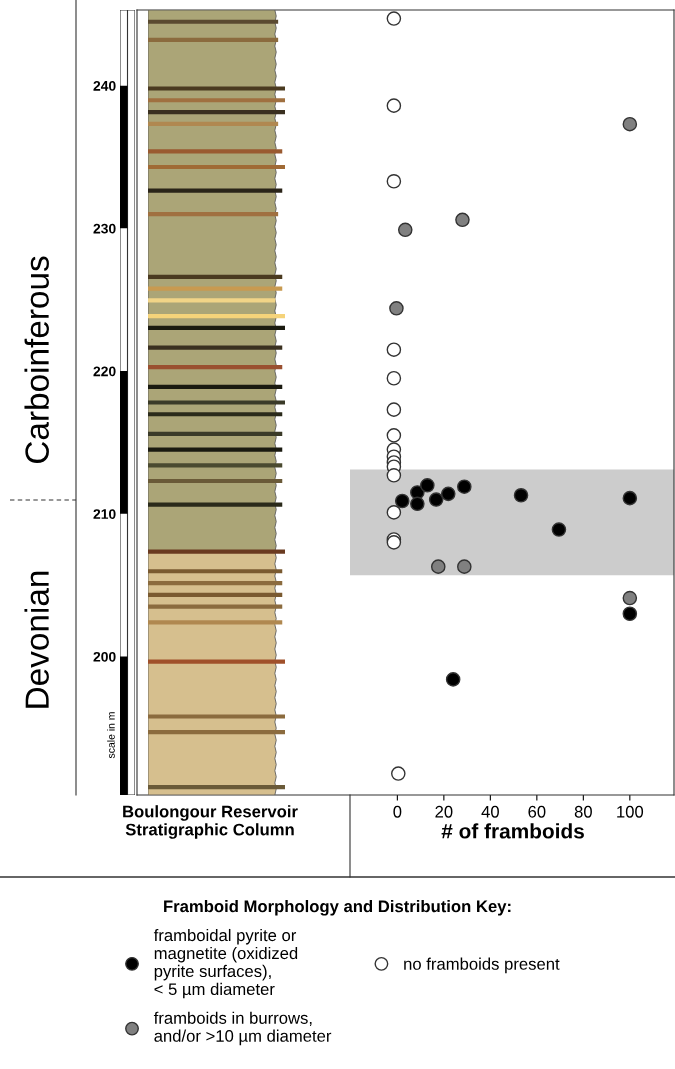 The image size is (675, 1069). Describe the element at coordinates (537, 811) in the screenshot. I see `x-tick-label: 60` at that location.